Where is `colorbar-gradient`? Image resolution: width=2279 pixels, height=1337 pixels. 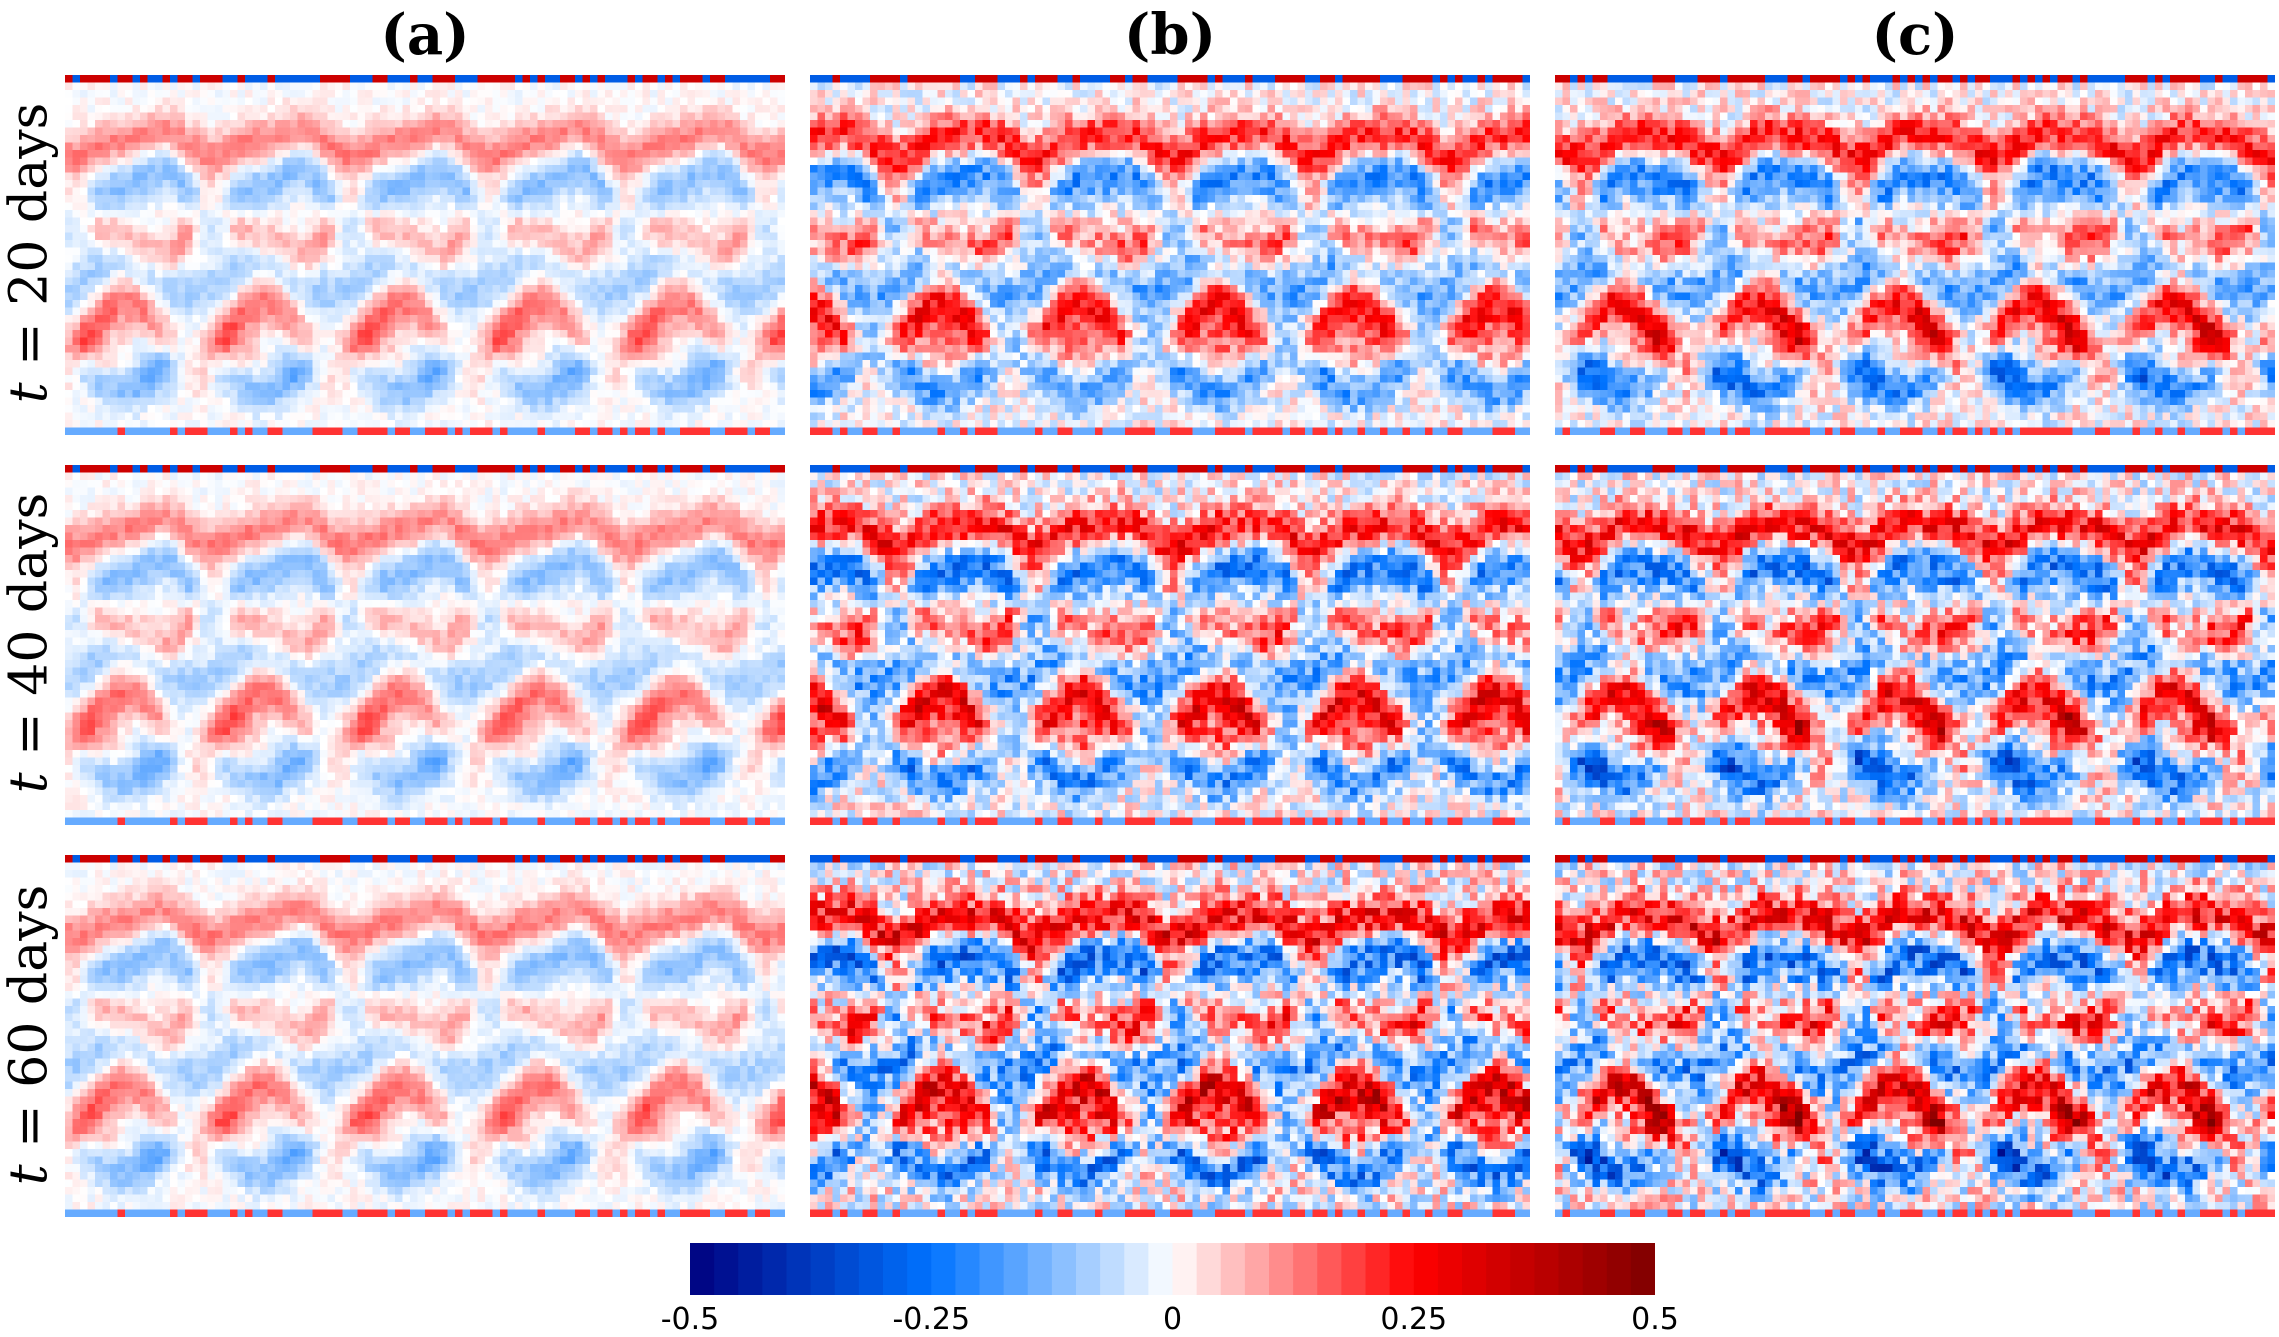 colorbar-gradient is located at coordinates (1172, 1269).